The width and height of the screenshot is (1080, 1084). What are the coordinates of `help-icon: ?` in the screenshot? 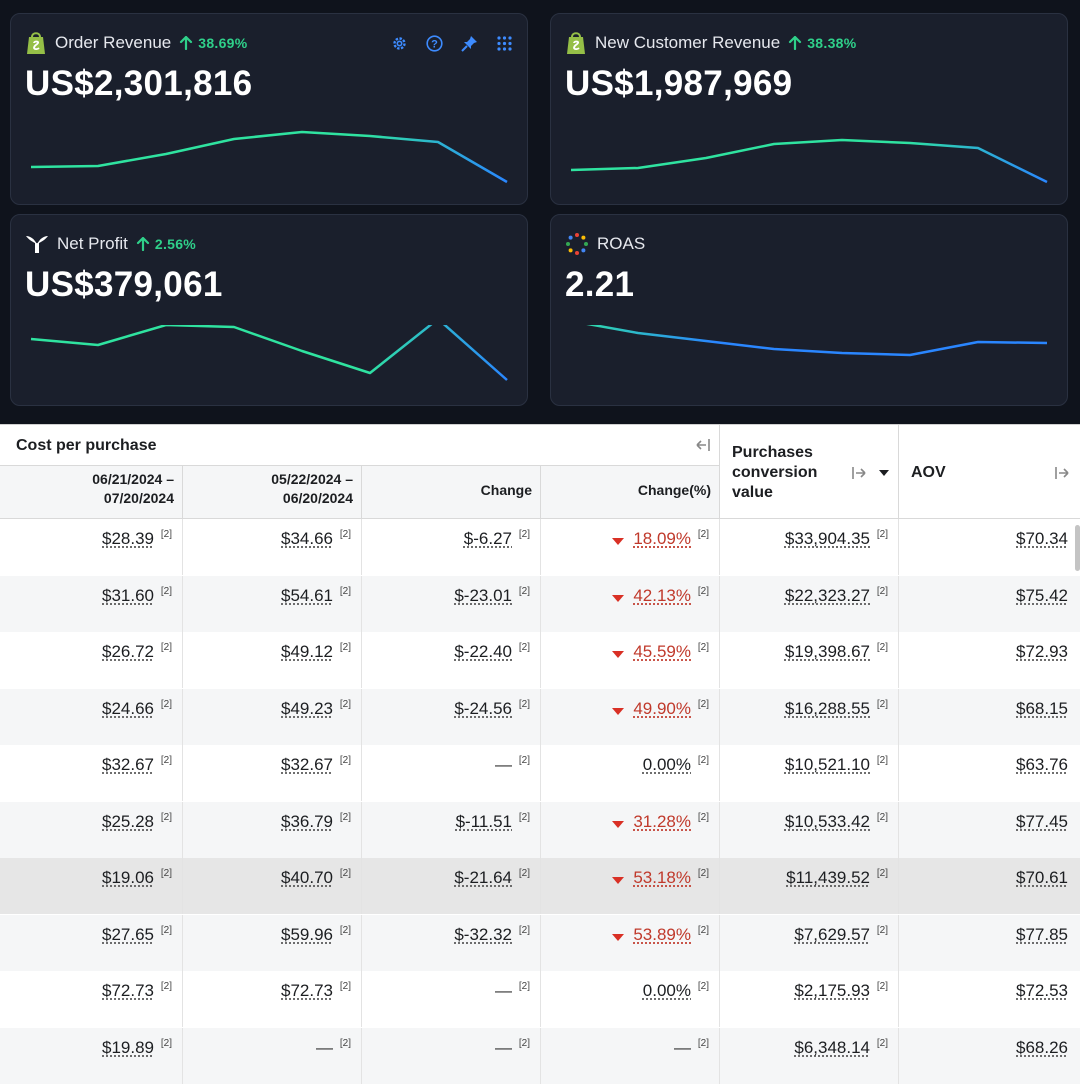 It's located at (434, 43).